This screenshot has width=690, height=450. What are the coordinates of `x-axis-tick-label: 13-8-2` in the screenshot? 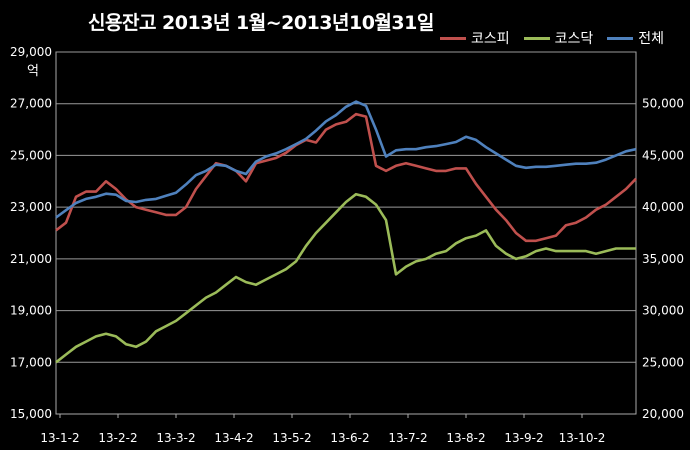 It's located at (465, 438).